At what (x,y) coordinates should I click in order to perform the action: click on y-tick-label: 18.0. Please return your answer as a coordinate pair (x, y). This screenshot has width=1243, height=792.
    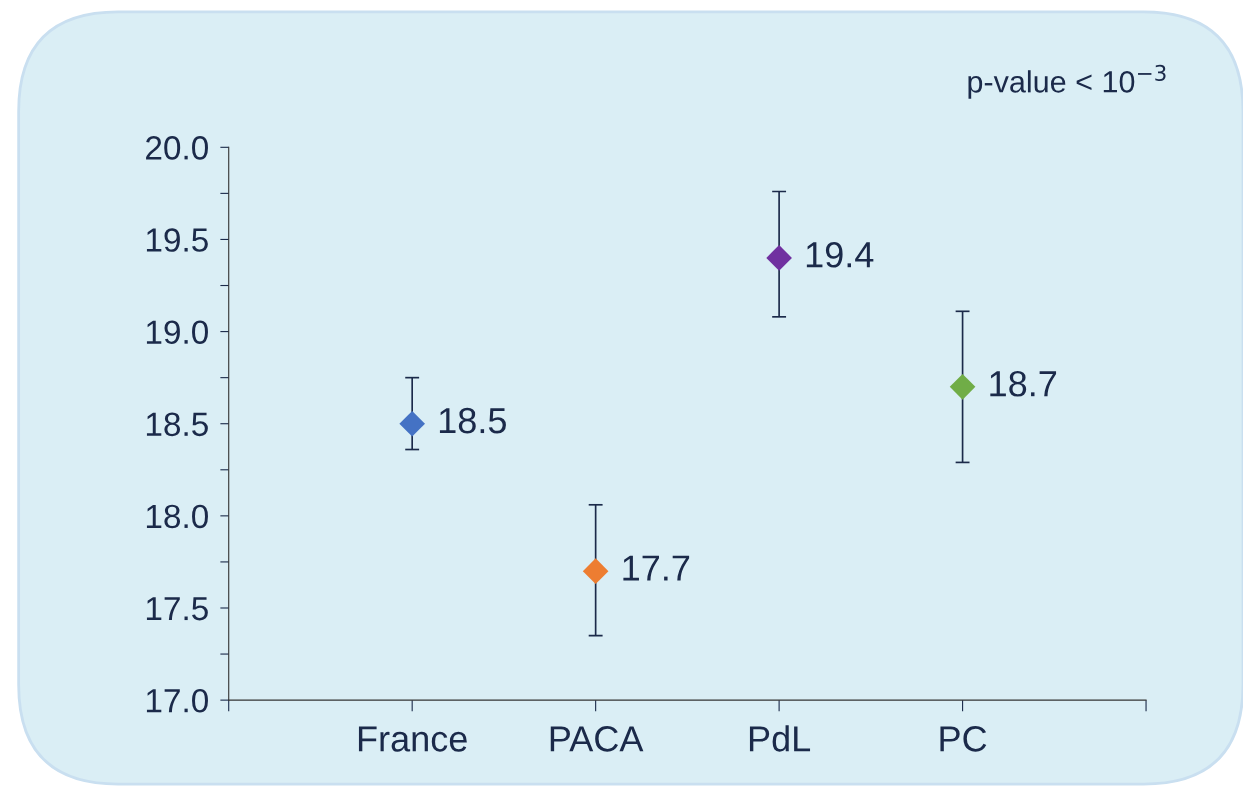
    Looking at the image, I should click on (177, 516).